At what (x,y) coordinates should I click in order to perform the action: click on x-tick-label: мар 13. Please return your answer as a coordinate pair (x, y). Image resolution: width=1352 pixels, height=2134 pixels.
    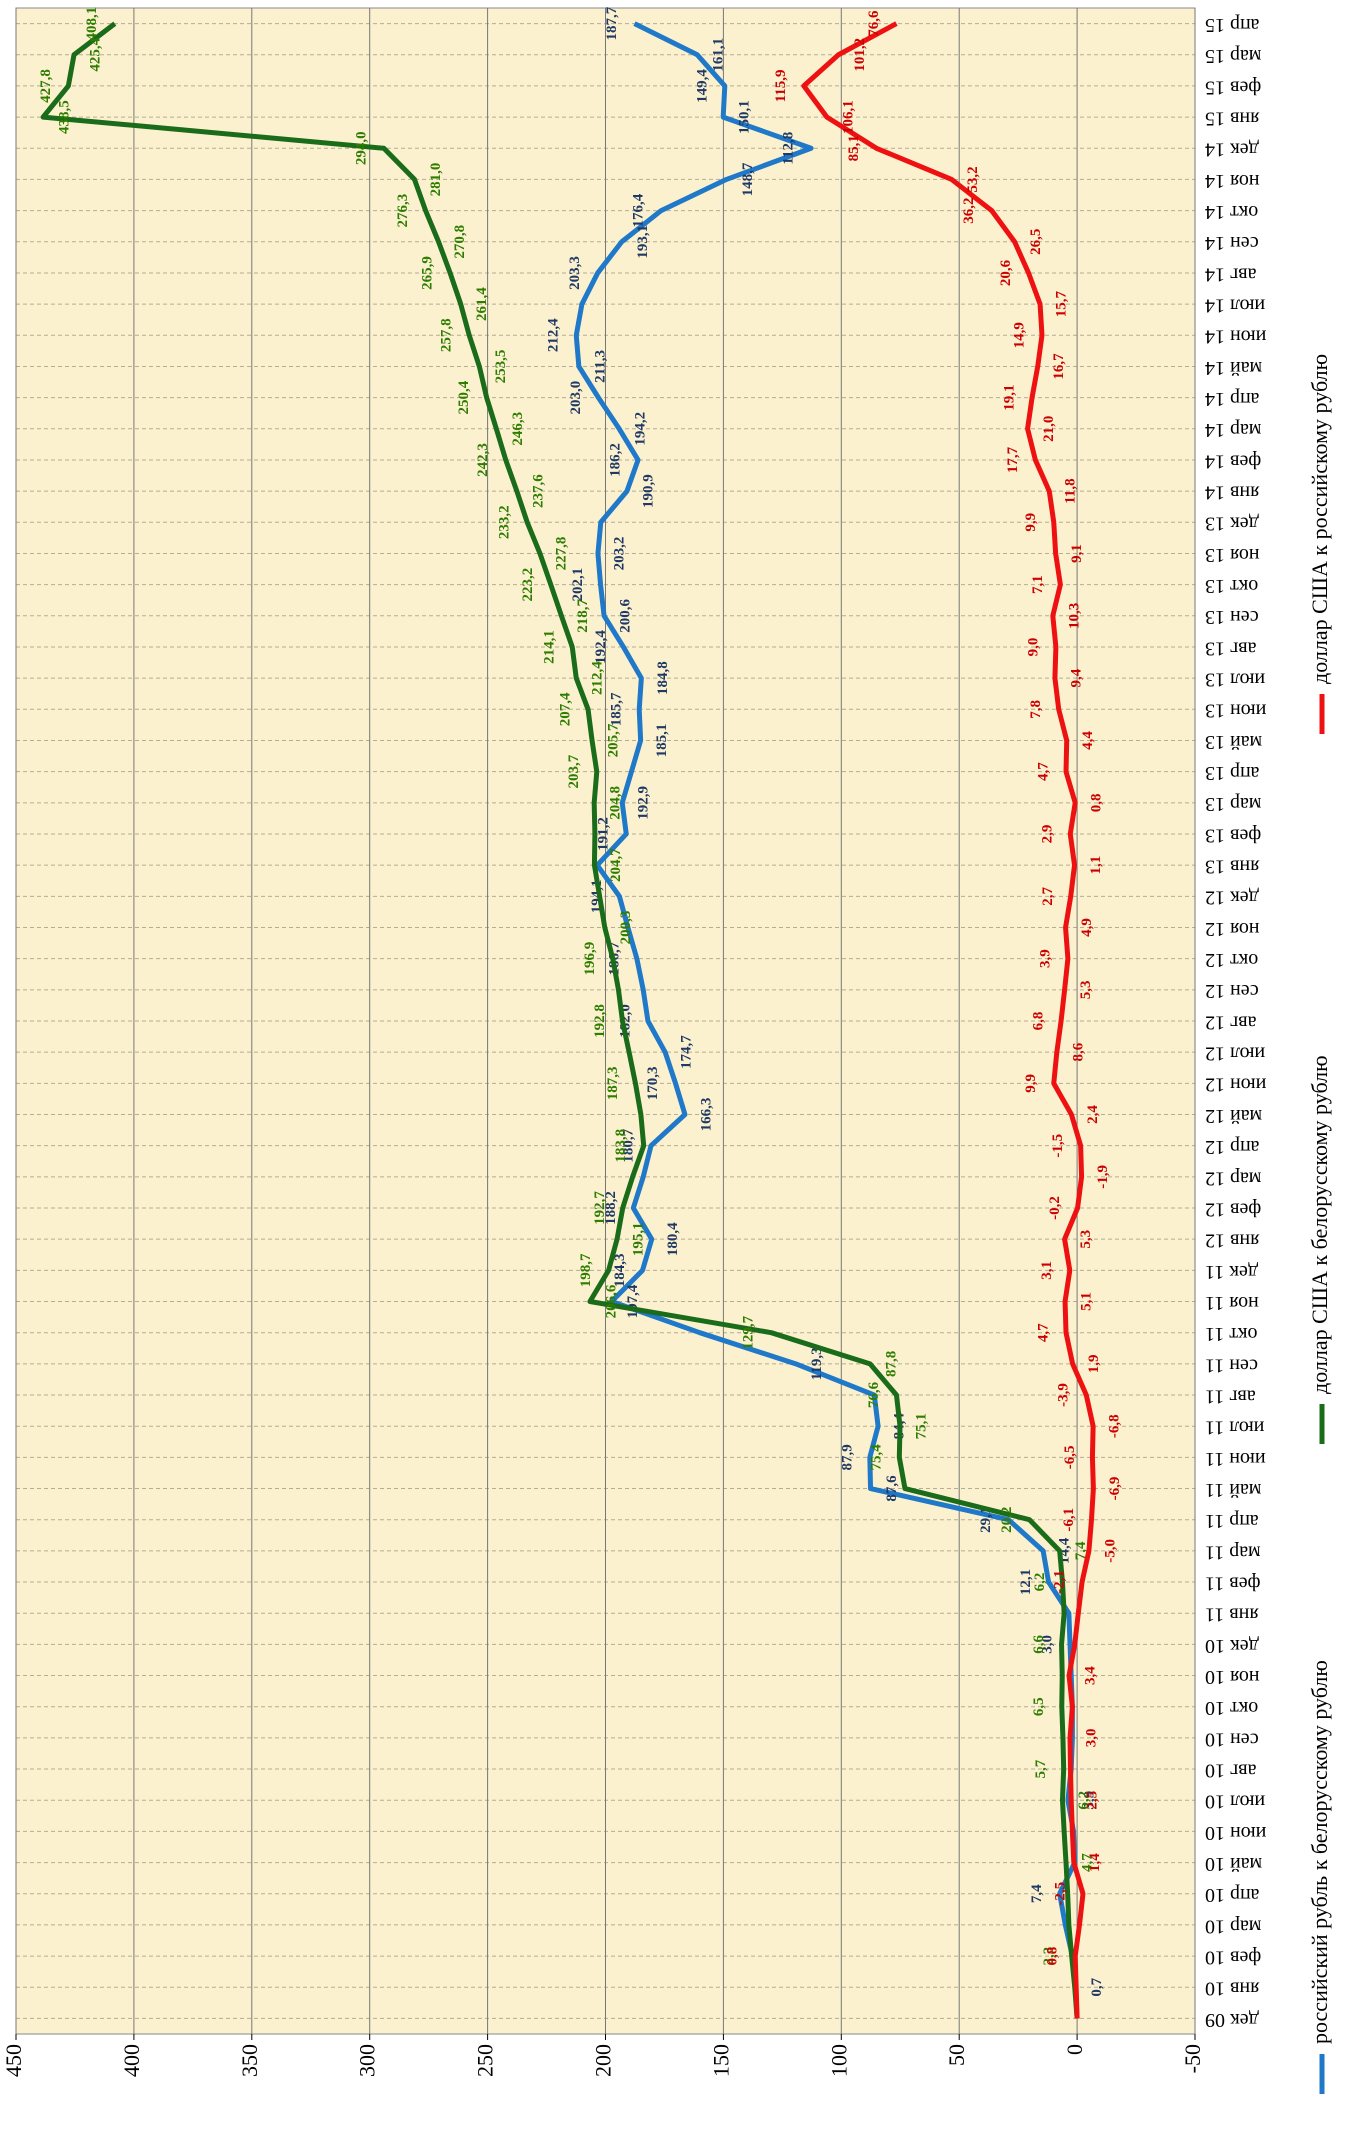
    Looking at the image, I should click on (1233, 804).